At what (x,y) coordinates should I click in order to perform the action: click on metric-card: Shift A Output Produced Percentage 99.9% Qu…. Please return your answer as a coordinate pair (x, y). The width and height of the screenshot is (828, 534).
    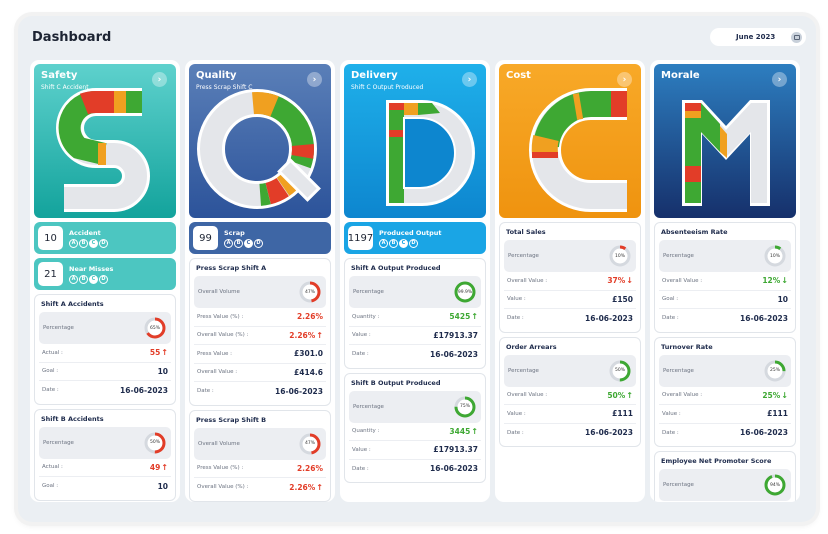
    Looking at the image, I should click on (415, 313).